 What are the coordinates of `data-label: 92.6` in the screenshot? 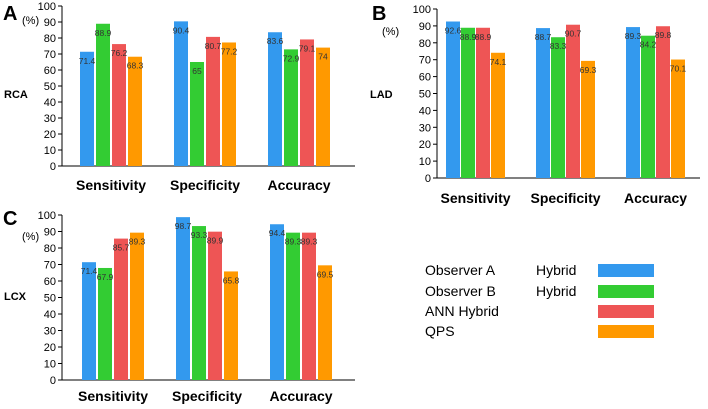 It's located at (453, 31).